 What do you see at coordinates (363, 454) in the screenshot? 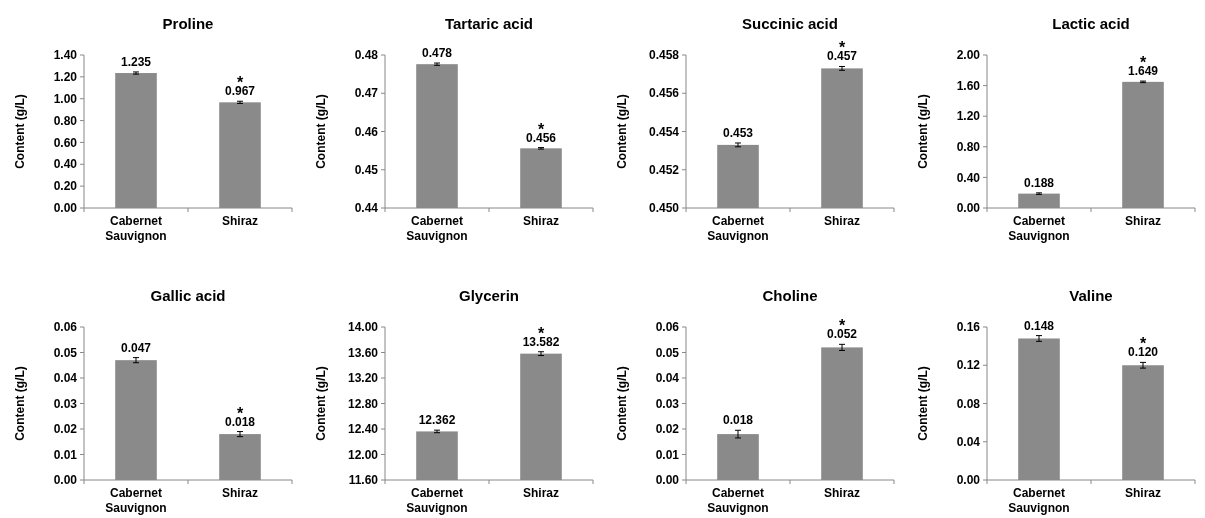
I see `y-tick-label: 12.00` at bounding box center [363, 454].